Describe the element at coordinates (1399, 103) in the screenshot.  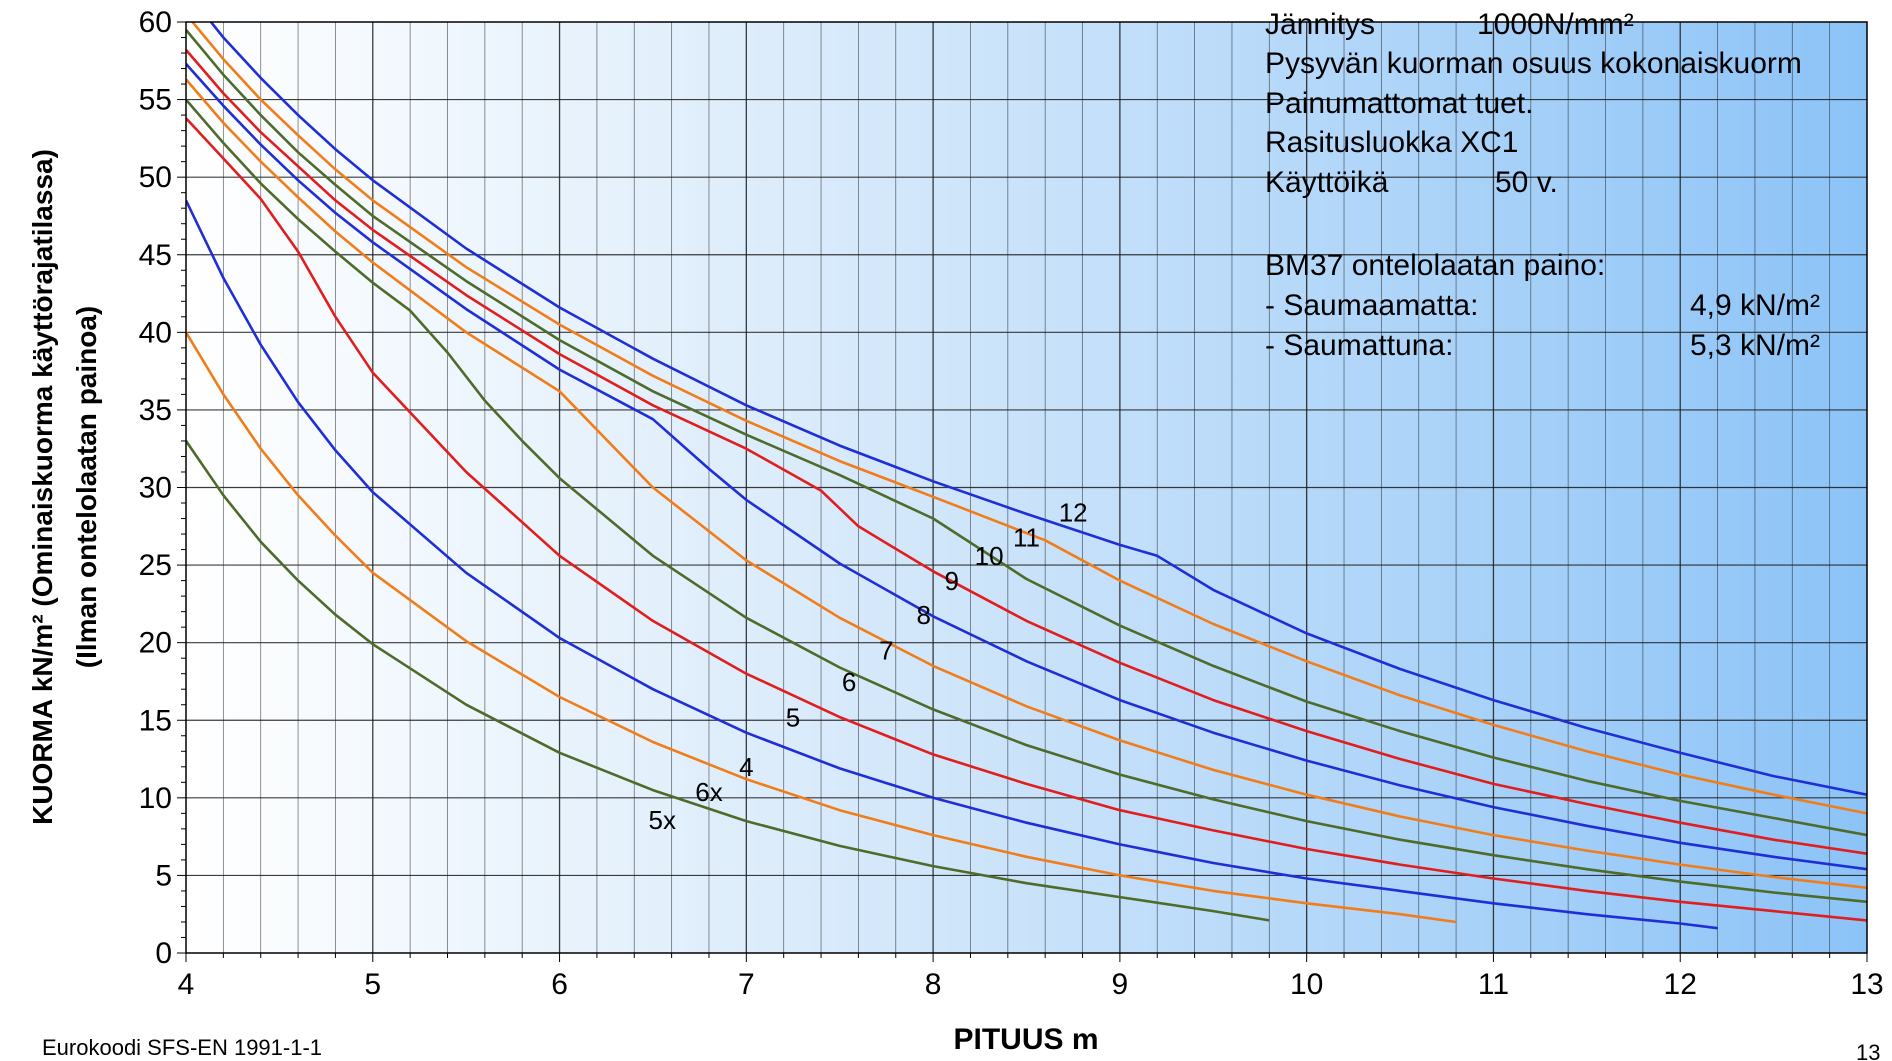
I see `note-supports: Painumattomat tuet.` at that location.